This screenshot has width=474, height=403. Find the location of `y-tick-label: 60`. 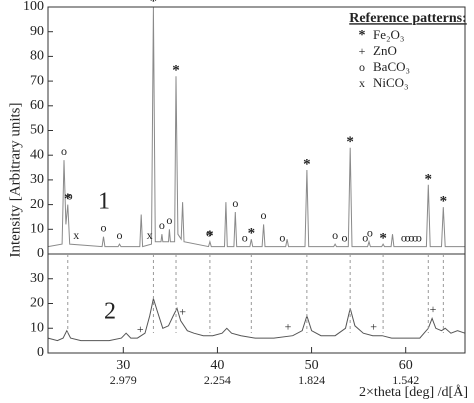

y-tick-label: 60 is located at coordinates (37, 105).